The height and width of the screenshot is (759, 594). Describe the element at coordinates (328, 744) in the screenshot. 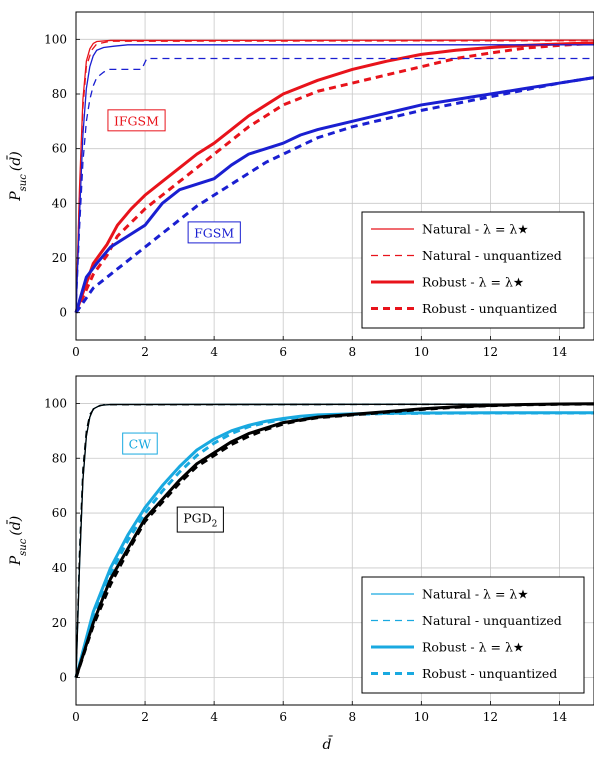

I see `x-axis-label: d̄` at that location.